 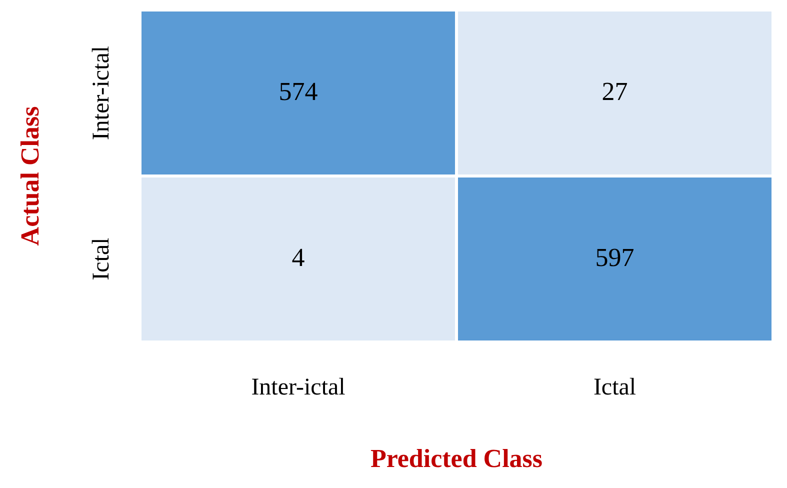 What do you see at coordinates (298, 257) in the screenshot?
I see `data-label: 4` at bounding box center [298, 257].